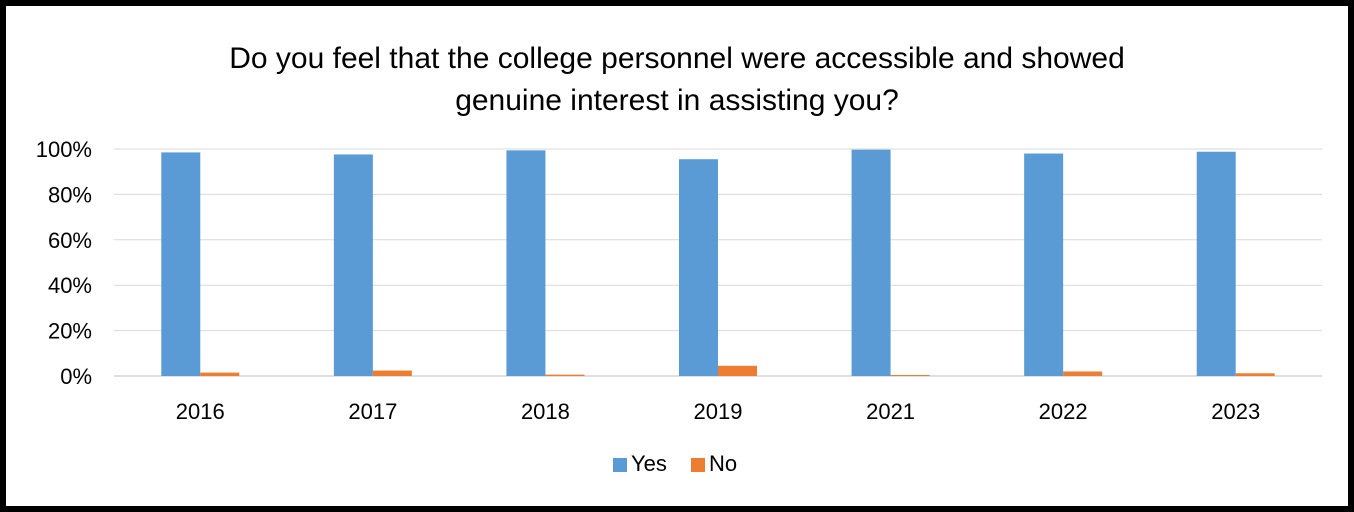 This screenshot has width=1354, height=512. What do you see at coordinates (545, 411) in the screenshot?
I see `x-tick-label: 2018` at bounding box center [545, 411].